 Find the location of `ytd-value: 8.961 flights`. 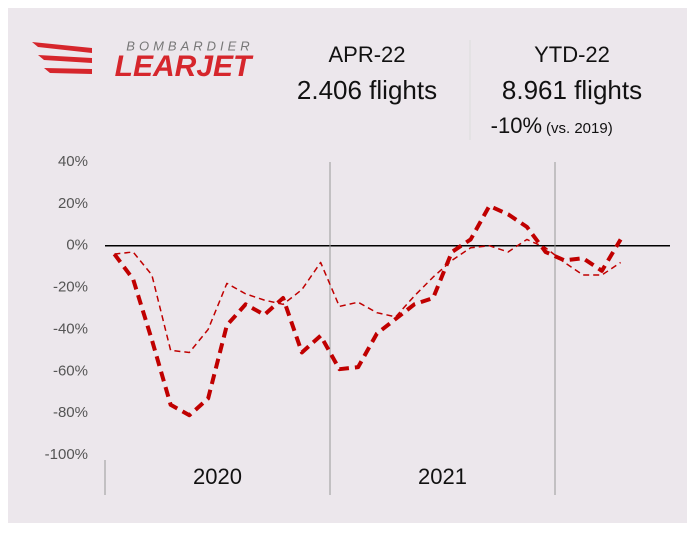

ytd-value: 8.961 flights is located at coordinates (572, 90).